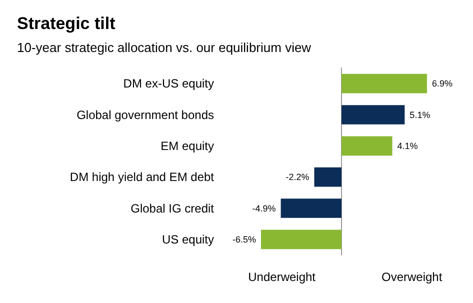 The width and height of the screenshot is (473, 303). Describe the element at coordinates (145, 115) in the screenshot. I see `y-tick-label: Global government bonds` at that location.